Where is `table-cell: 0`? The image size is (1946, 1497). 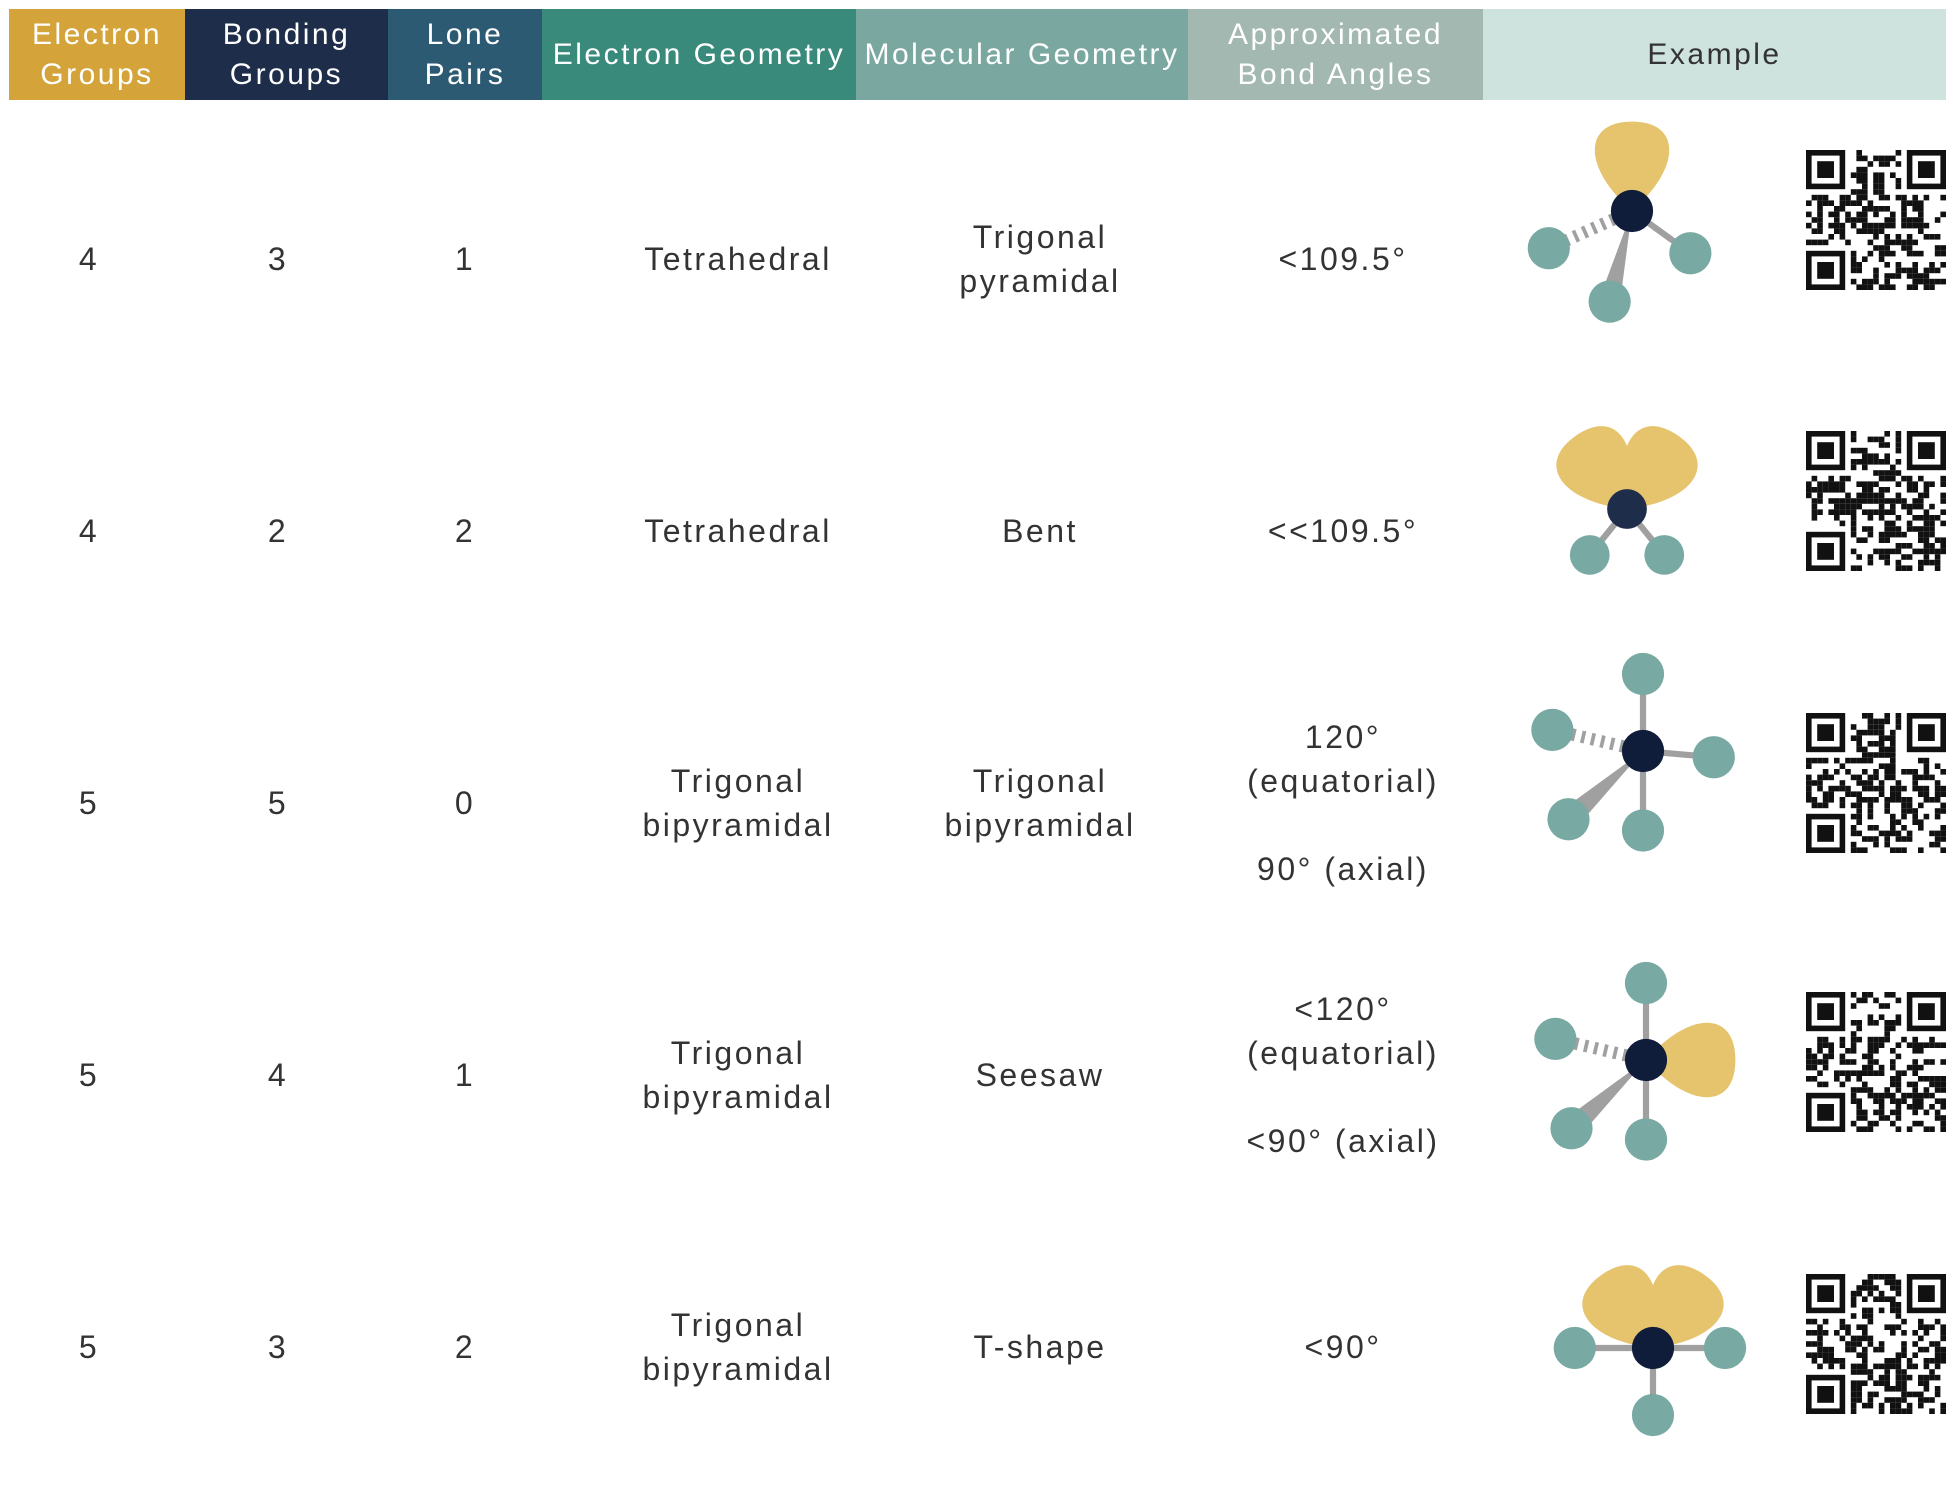 table-cell: 0 is located at coordinates (465, 803).